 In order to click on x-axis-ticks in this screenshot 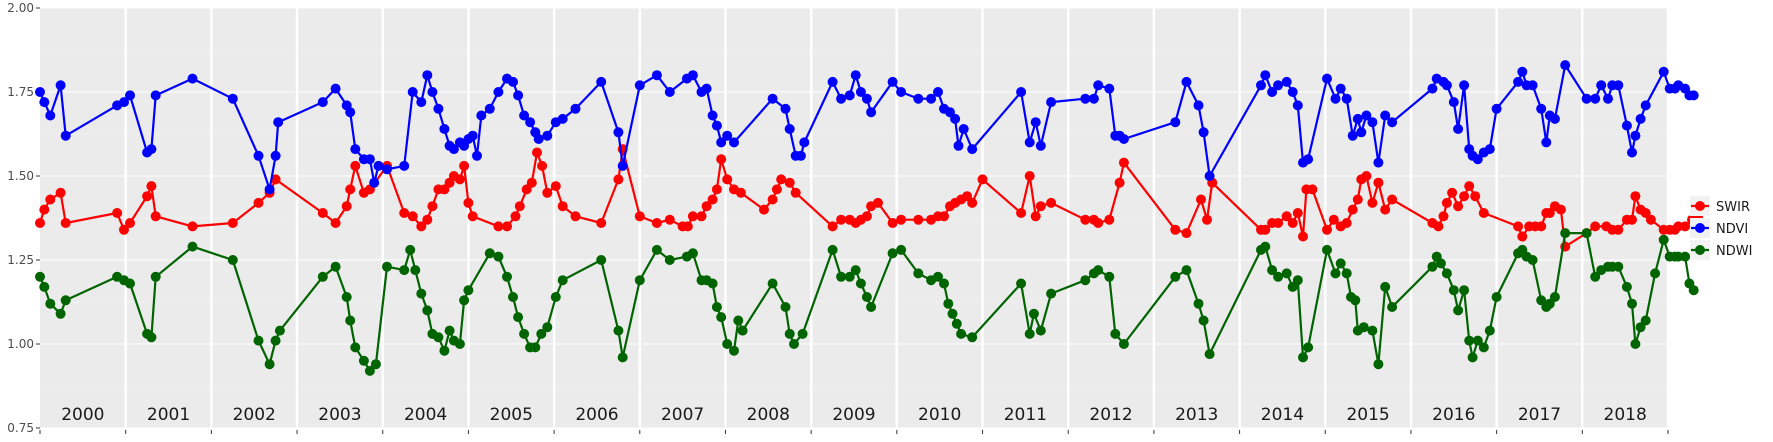, I will do `click(854, 432)`.